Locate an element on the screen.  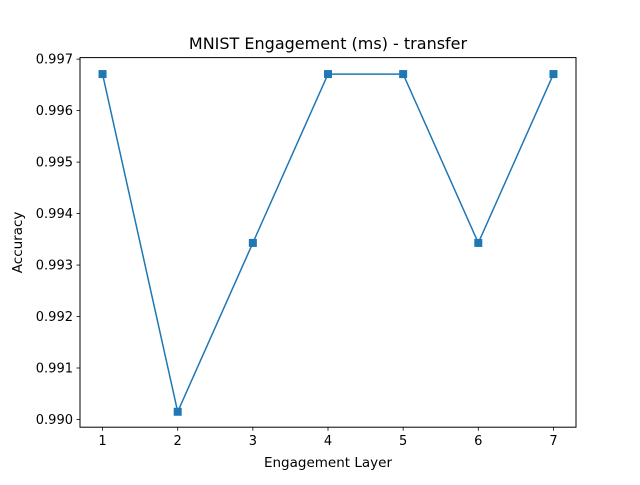
x-axis: 1 2 3 4 5 6 7 is located at coordinates (328, 438).